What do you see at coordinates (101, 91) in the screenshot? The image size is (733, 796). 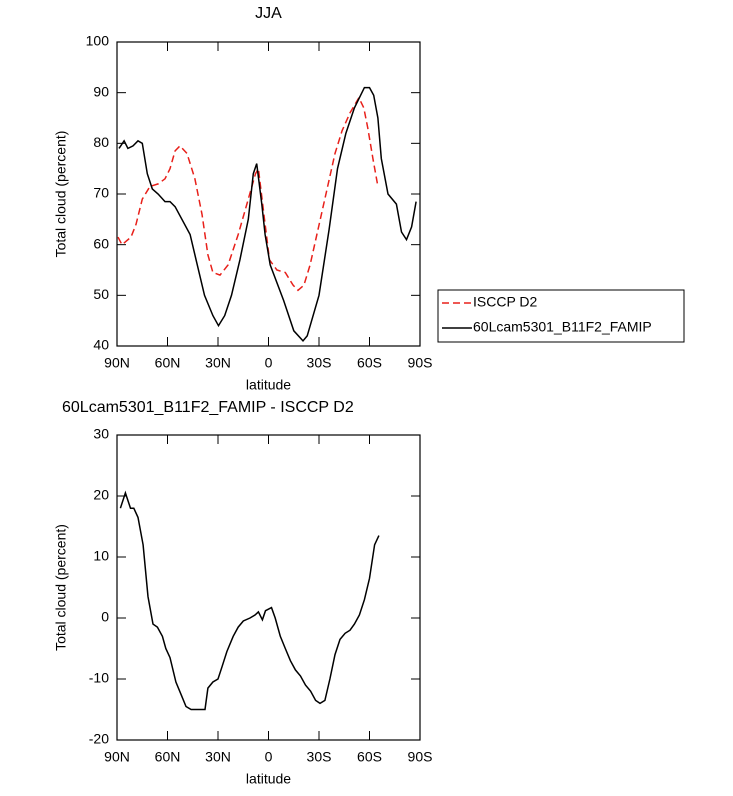 I see `y-tick-label: 90` at bounding box center [101, 91].